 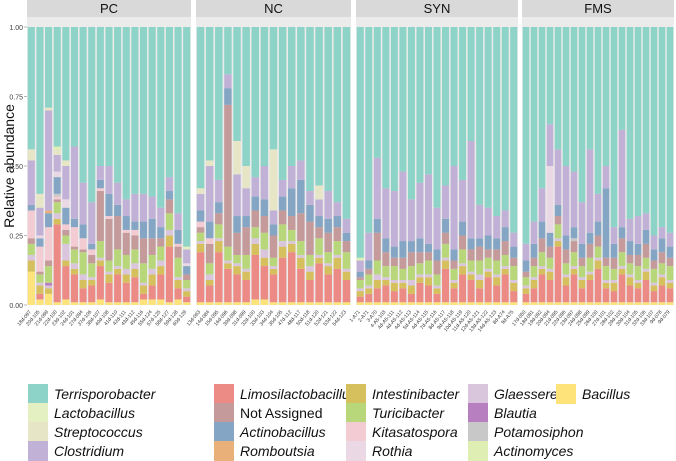 I want to click on legend-item: Romboutsia, so click(x=264, y=451).